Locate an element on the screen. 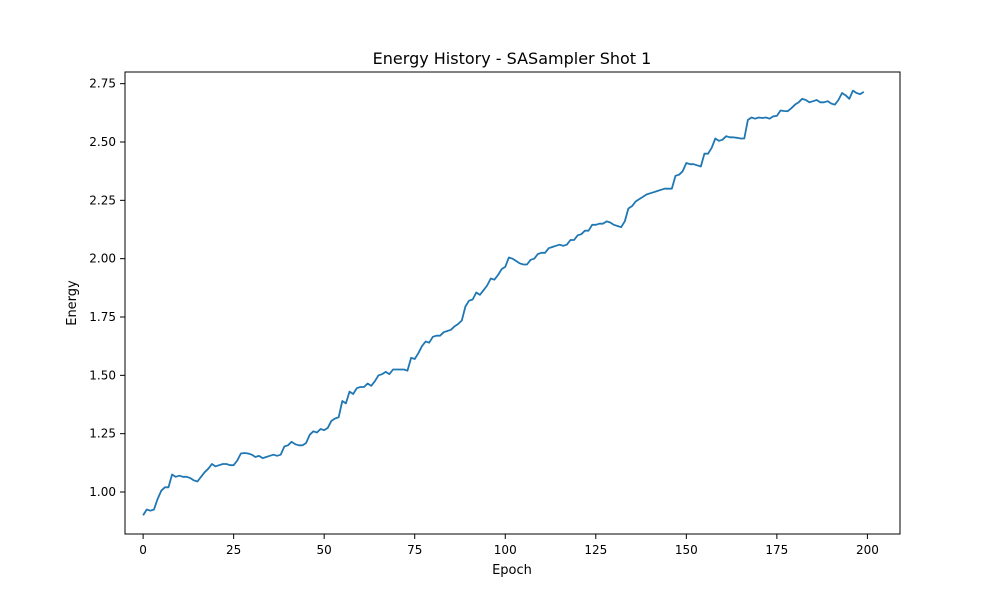 The height and width of the screenshot is (600, 1000). x-tick-label: 125 is located at coordinates (595, 550).